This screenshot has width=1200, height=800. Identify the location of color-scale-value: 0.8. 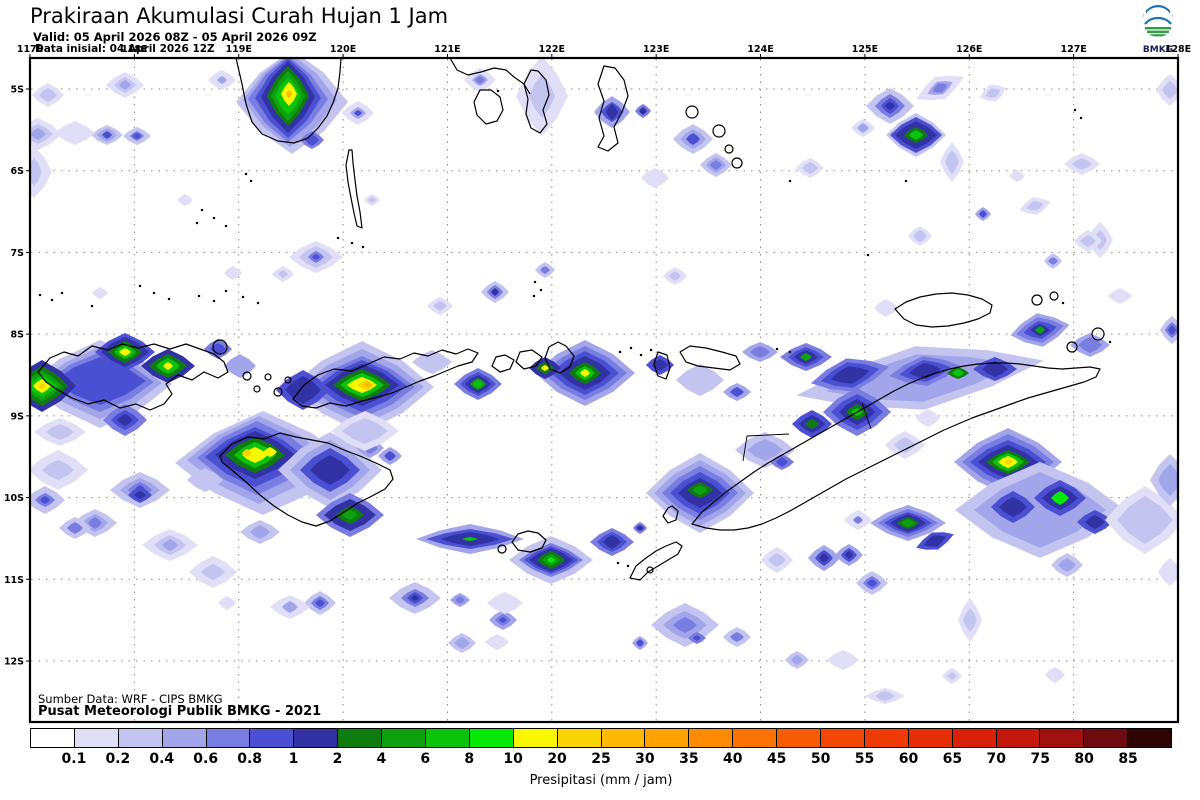
(250, 759).